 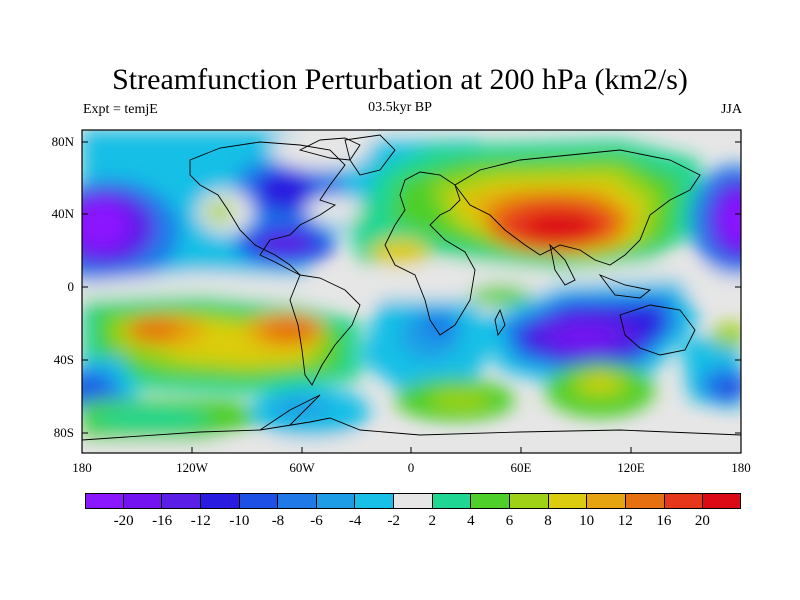 I want to click on colorbar-label: -6, so click(x=316, y=521).